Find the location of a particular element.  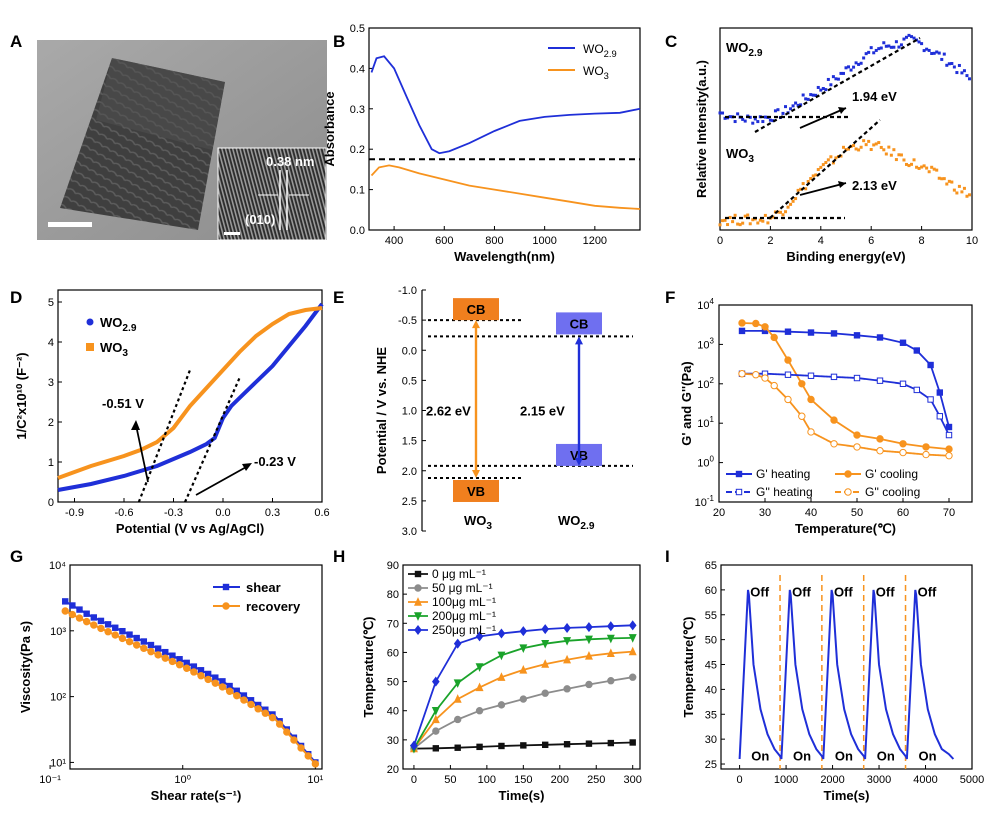

y-tick-label: 50 is located at coordinates (393, 683).